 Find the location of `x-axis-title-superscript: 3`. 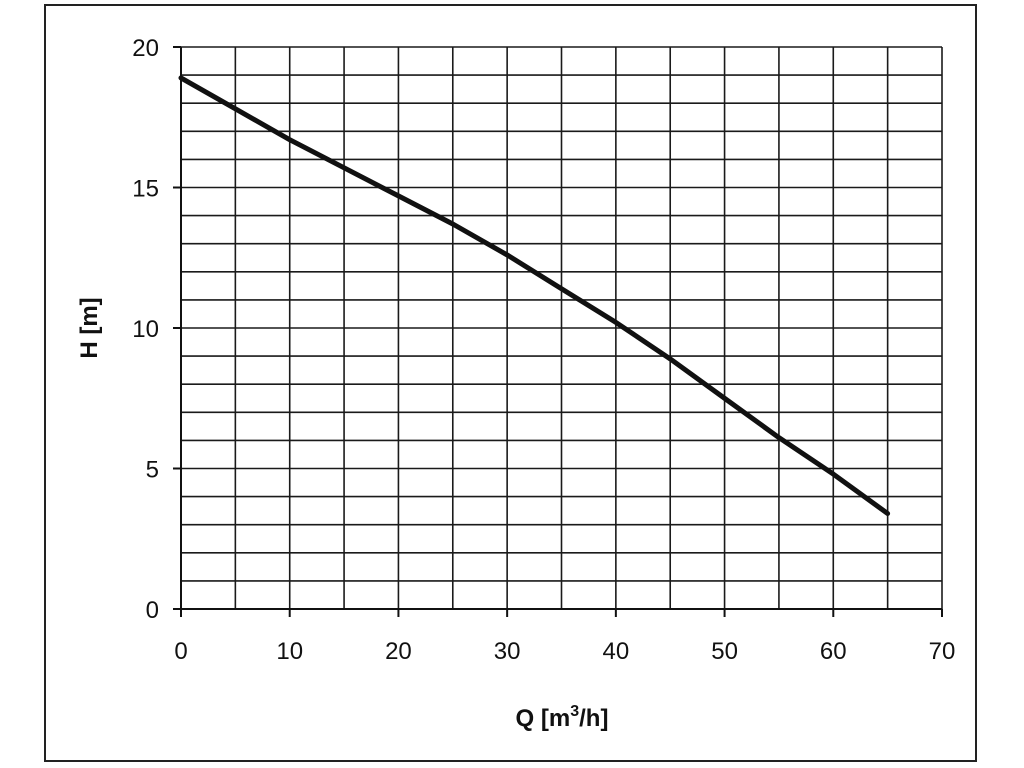

x-axis-title-superscript: 3 is located at coordinates (574, 711).